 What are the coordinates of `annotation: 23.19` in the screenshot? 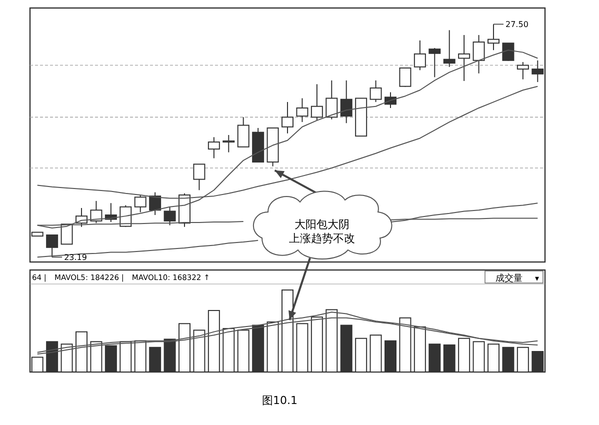 It's located at (75, 257).